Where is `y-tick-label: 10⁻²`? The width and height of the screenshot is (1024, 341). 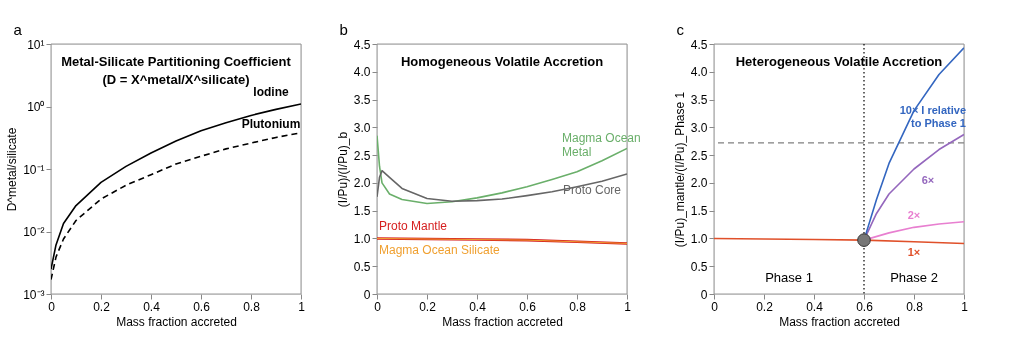
y-tick-label: 10⁻² is located at coordinates (34, 232).